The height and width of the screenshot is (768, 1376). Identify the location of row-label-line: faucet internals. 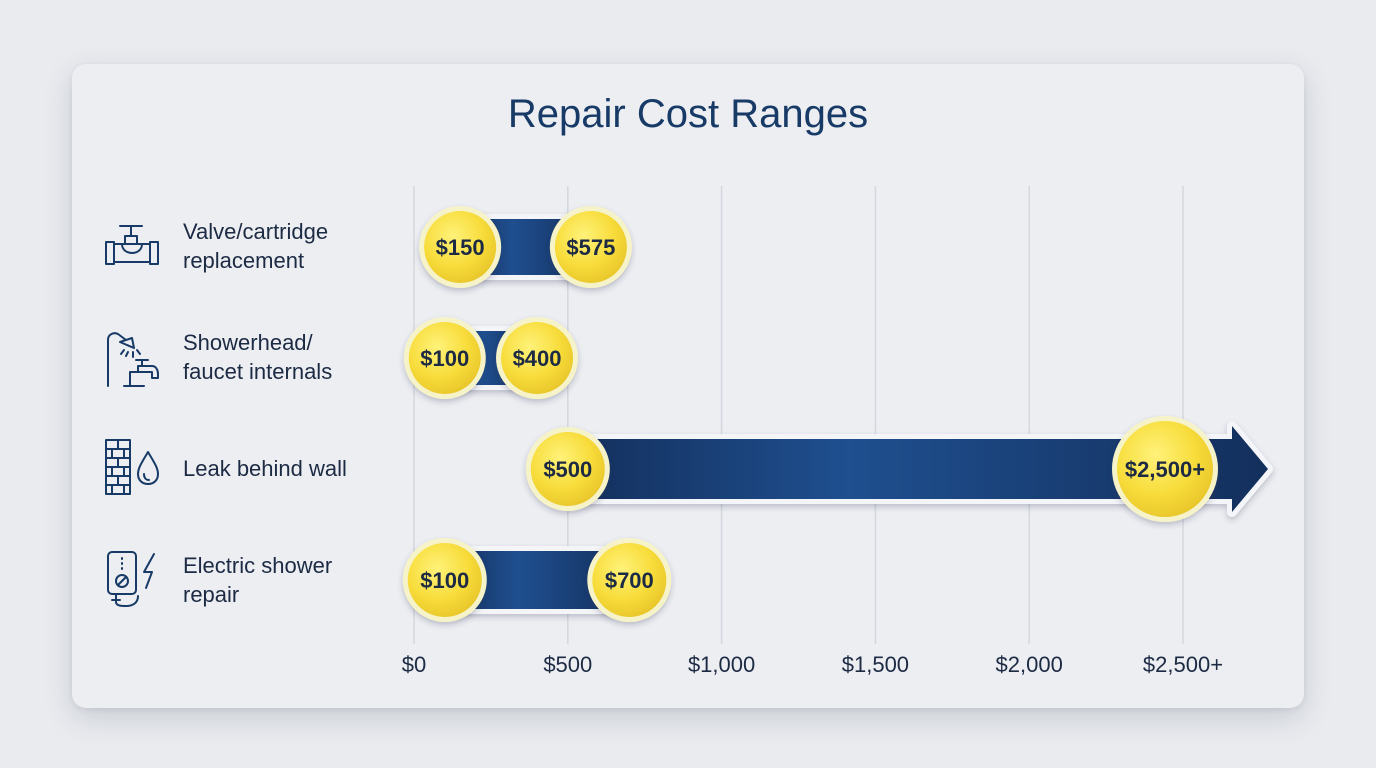
(258, 371).